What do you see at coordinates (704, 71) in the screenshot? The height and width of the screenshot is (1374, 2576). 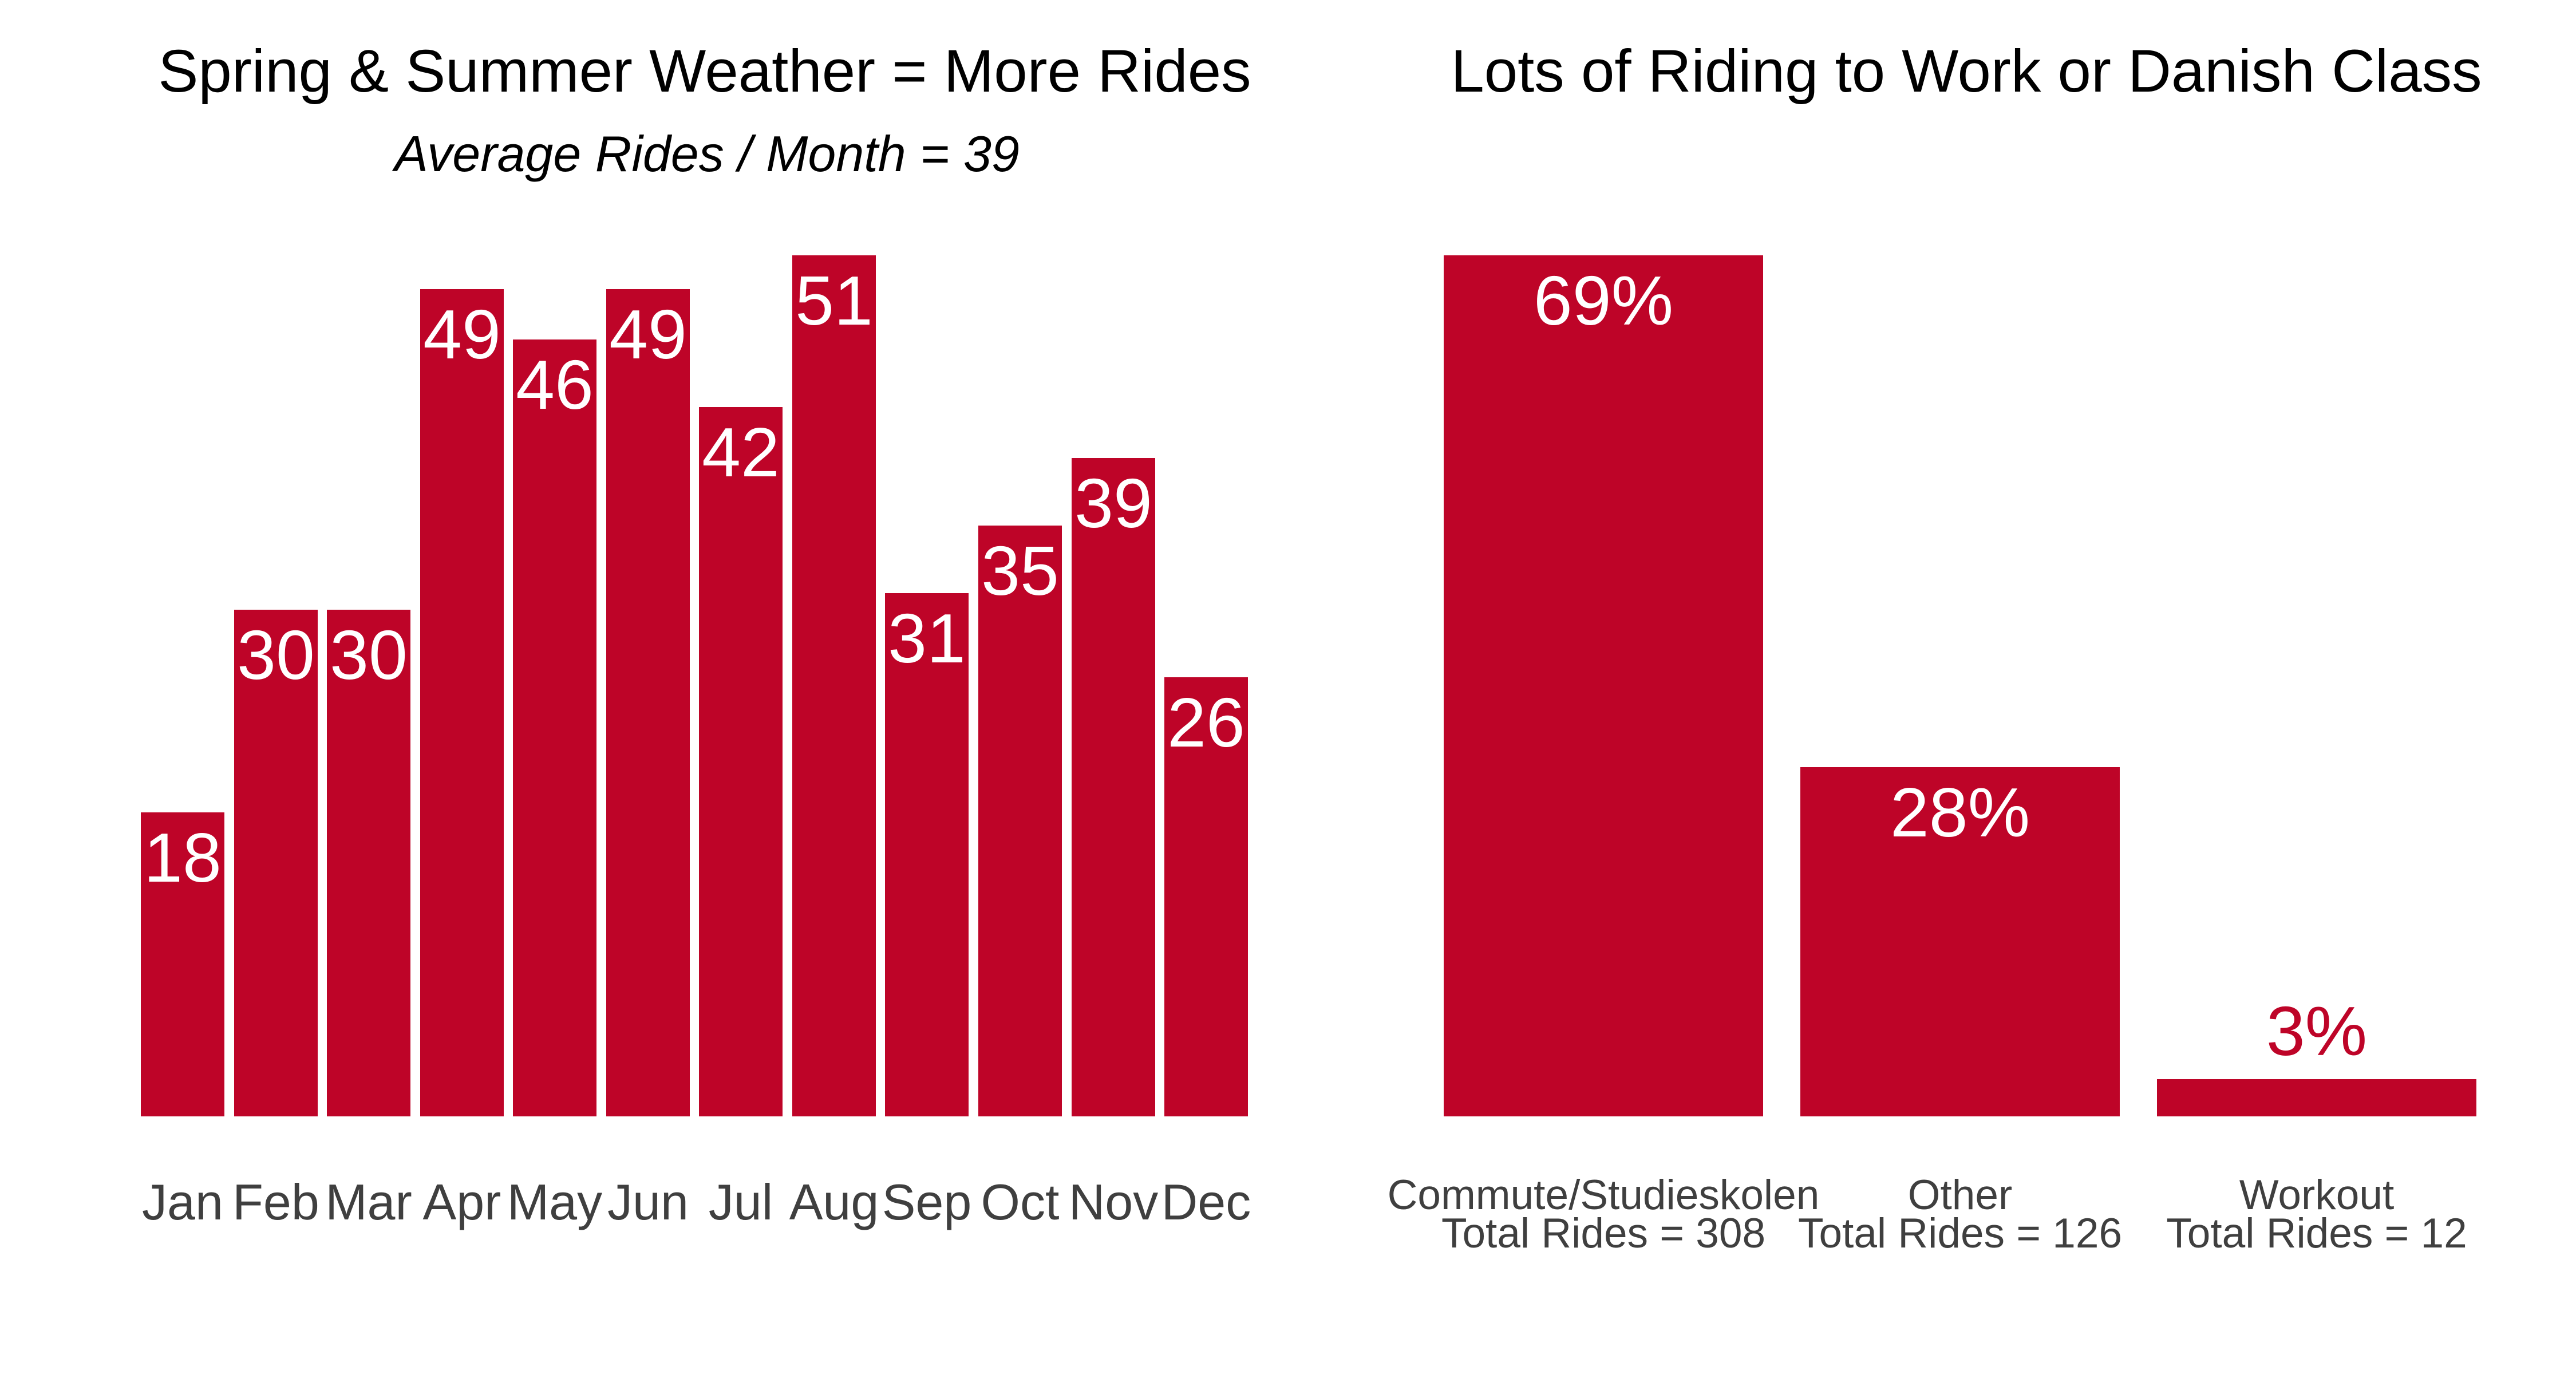 I see `left-chart-title: Spring & Summer Weather = More Rides` at bounding box center [704, 71].